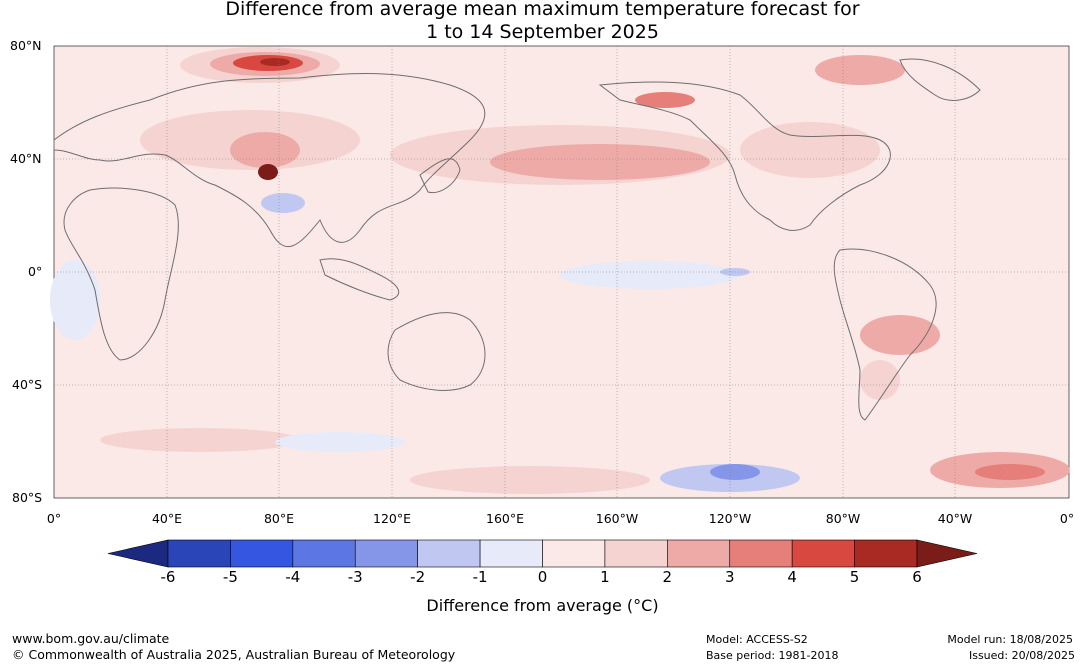  What do you see at coordinates (355, 577) in the screenshot?
I see `colour-bar-tick-label: -3` at bounding box center [355, 577].